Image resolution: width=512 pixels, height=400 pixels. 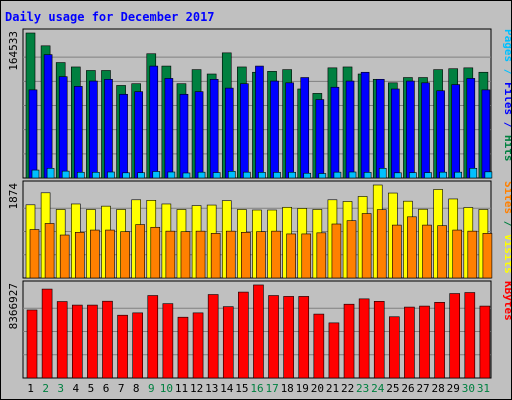 I want to click on day-label-22: 22, so click(x=347, y=388).